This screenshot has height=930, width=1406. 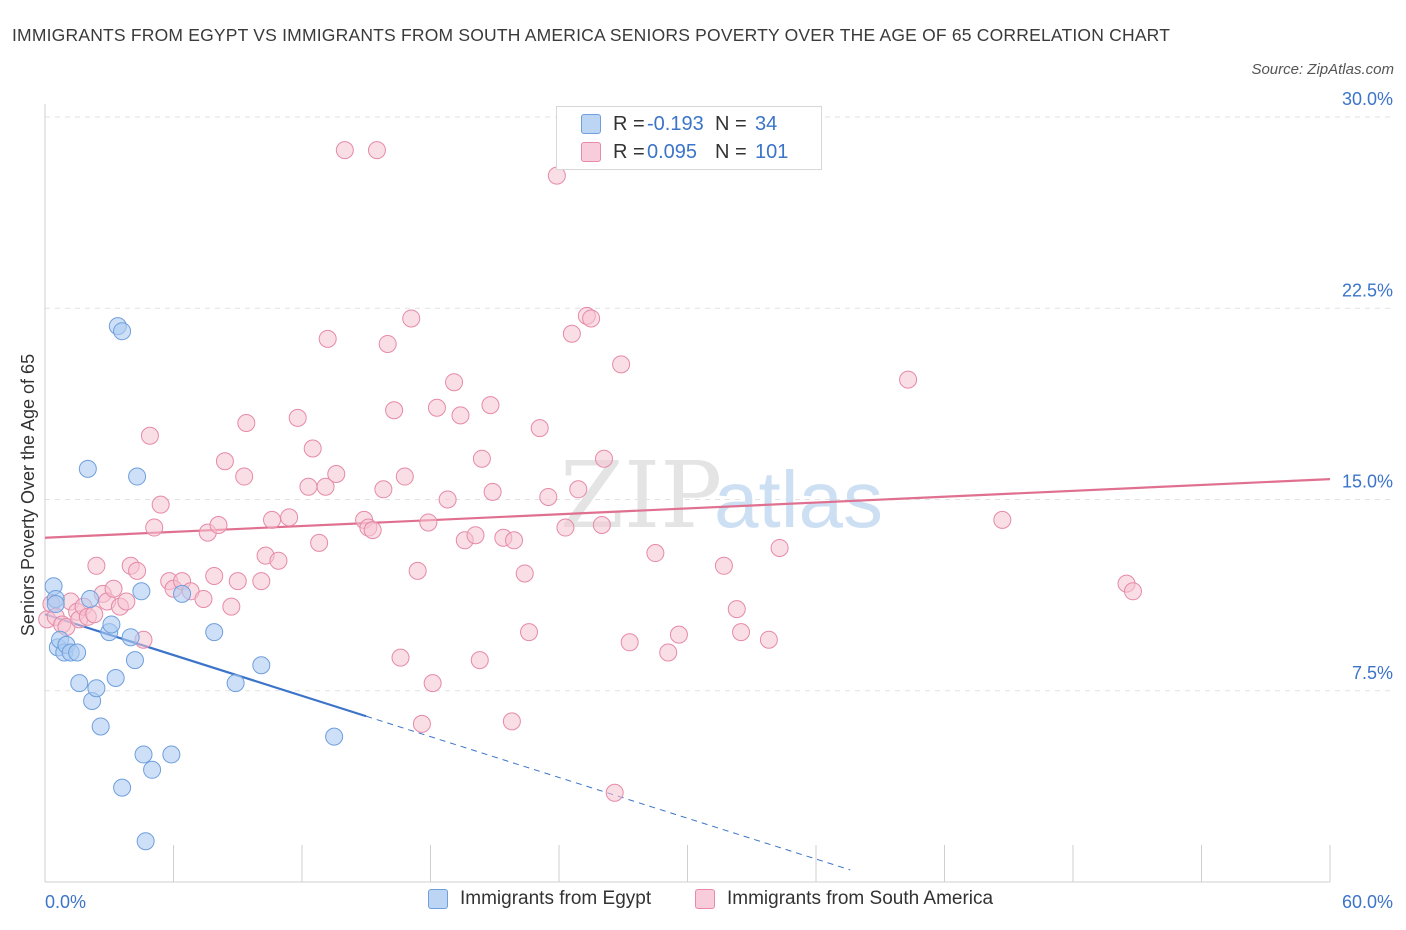 I want to click on sa-n-label: N =, so click(x=731, y=151).